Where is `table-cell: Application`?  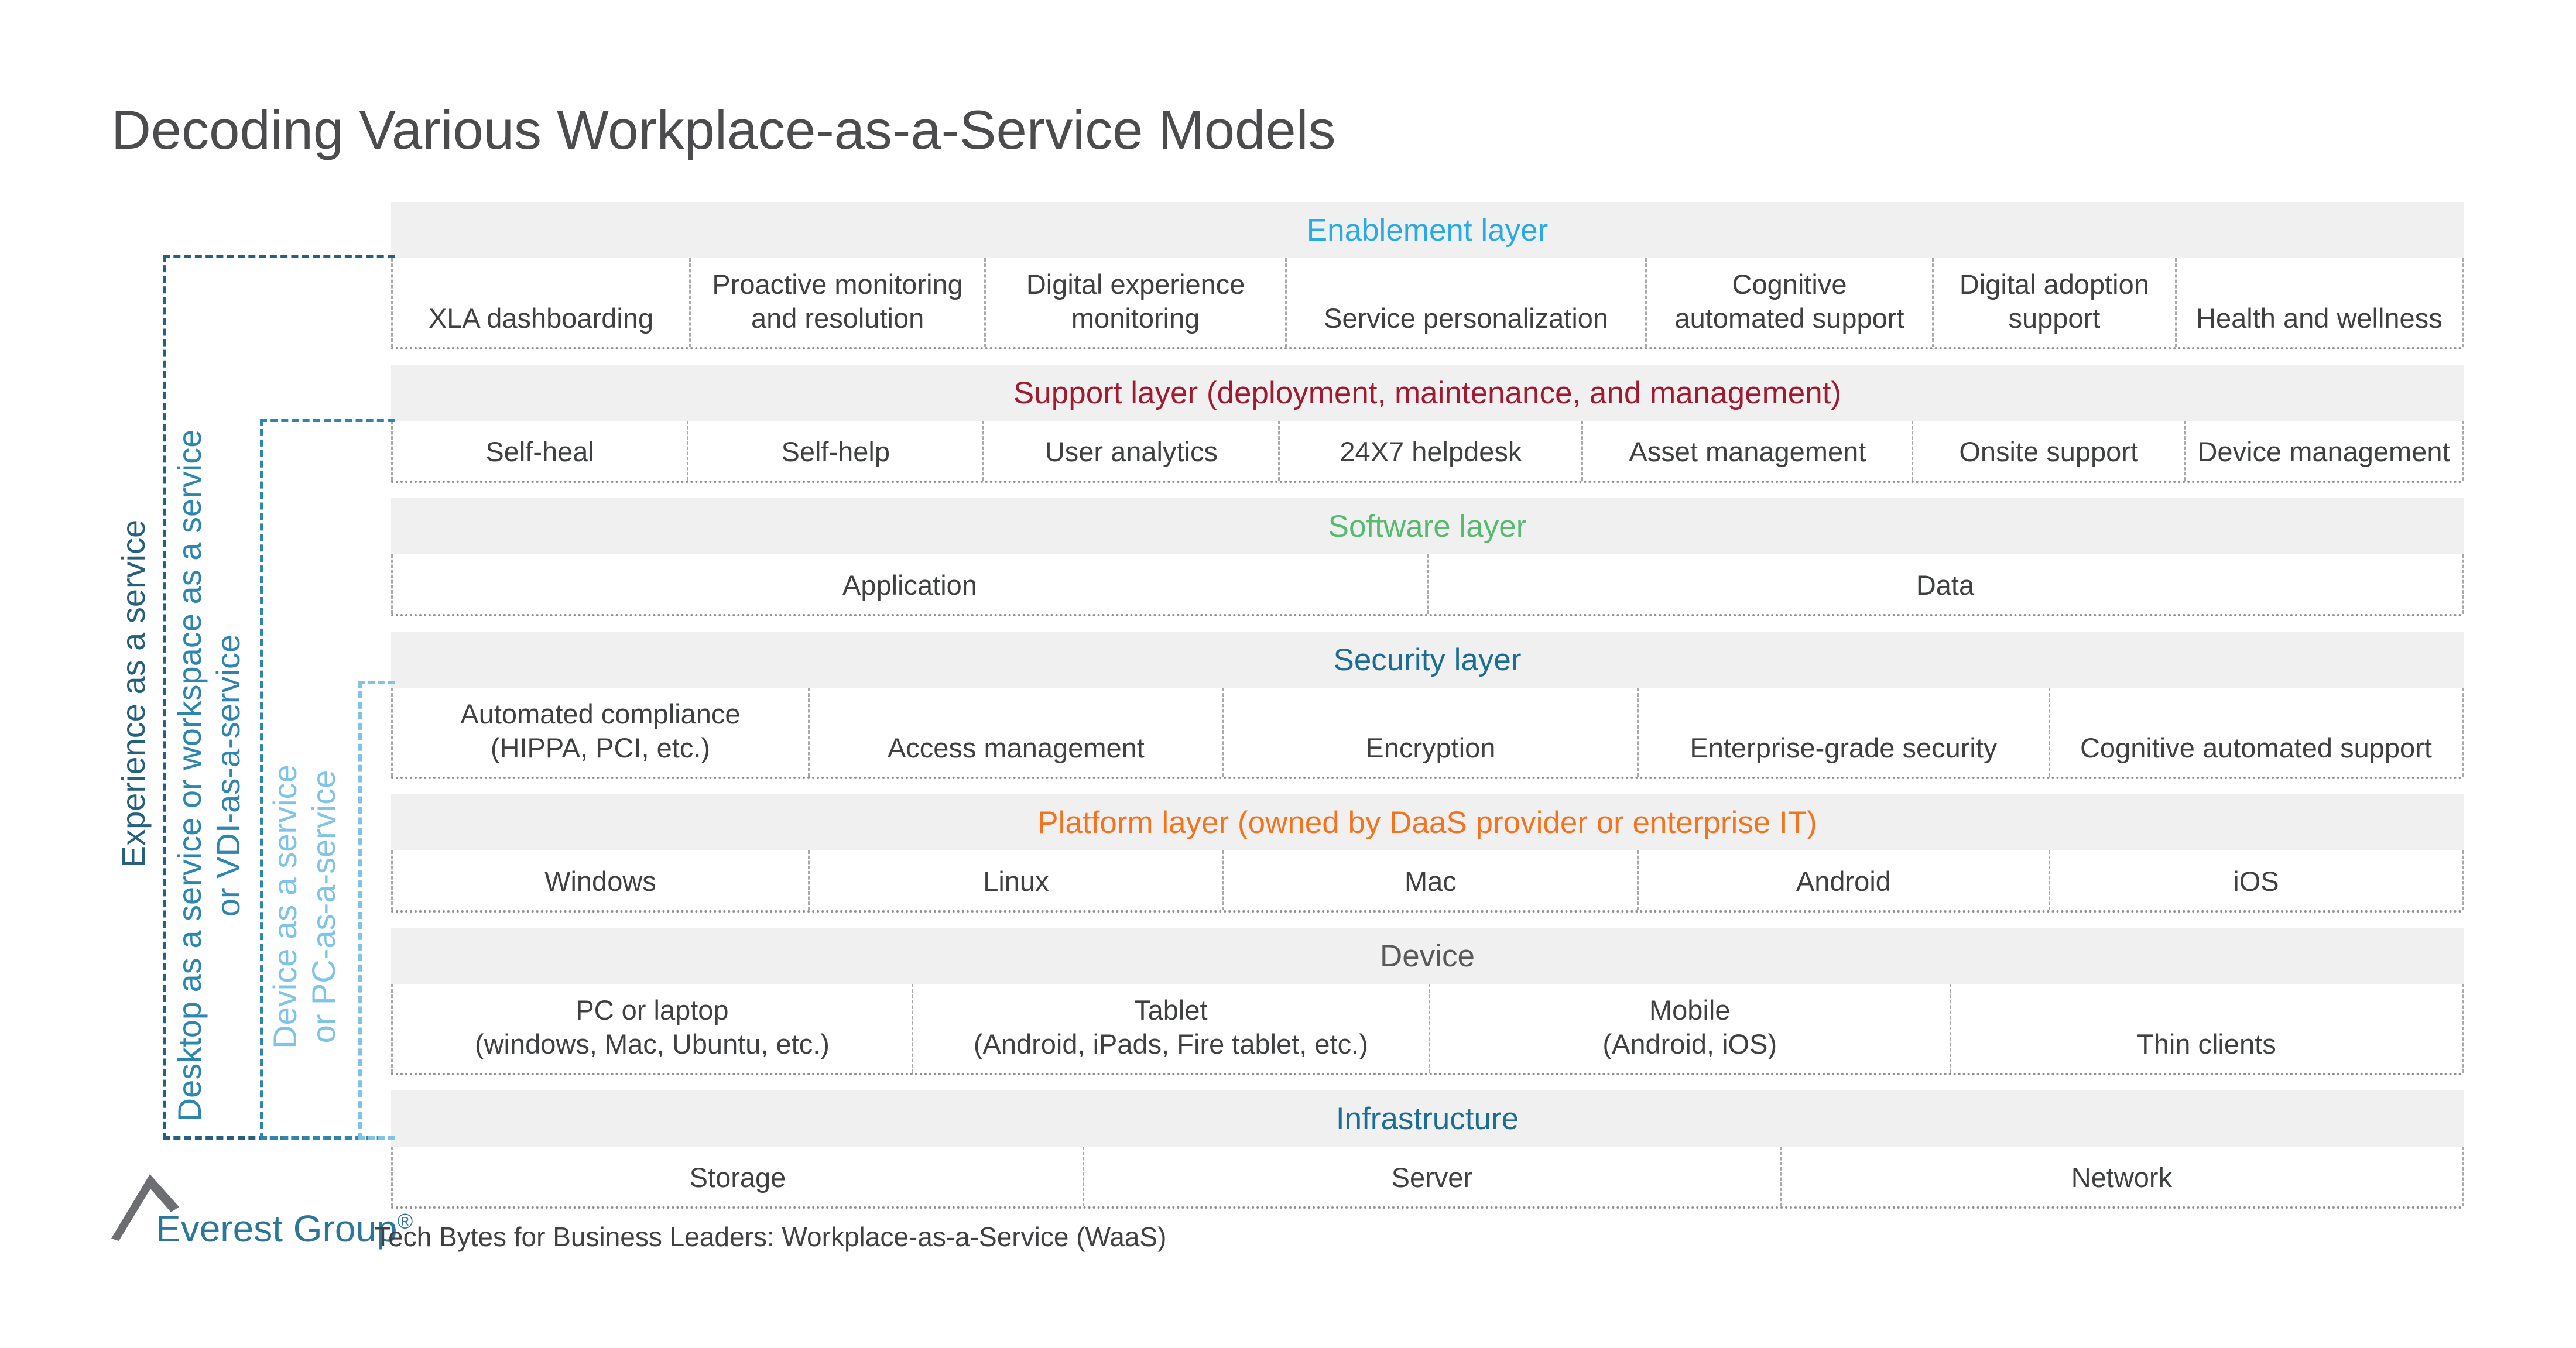 table-cell: Application is located at coordinates (909, 584).